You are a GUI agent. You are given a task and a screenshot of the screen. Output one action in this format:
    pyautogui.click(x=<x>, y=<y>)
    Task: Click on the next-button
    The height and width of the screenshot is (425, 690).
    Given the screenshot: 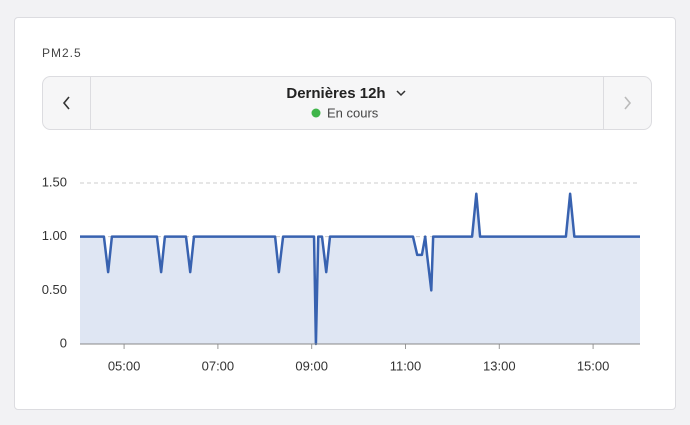 What is the action you would take?
    pyautogui.click(x=628, y=103)
    